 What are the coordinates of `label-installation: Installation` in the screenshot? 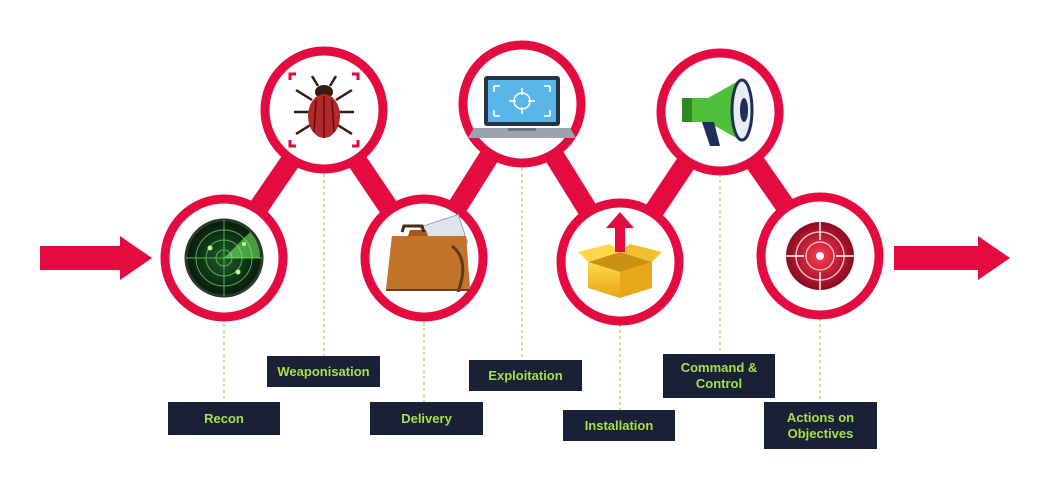 It's located at (619, 425).